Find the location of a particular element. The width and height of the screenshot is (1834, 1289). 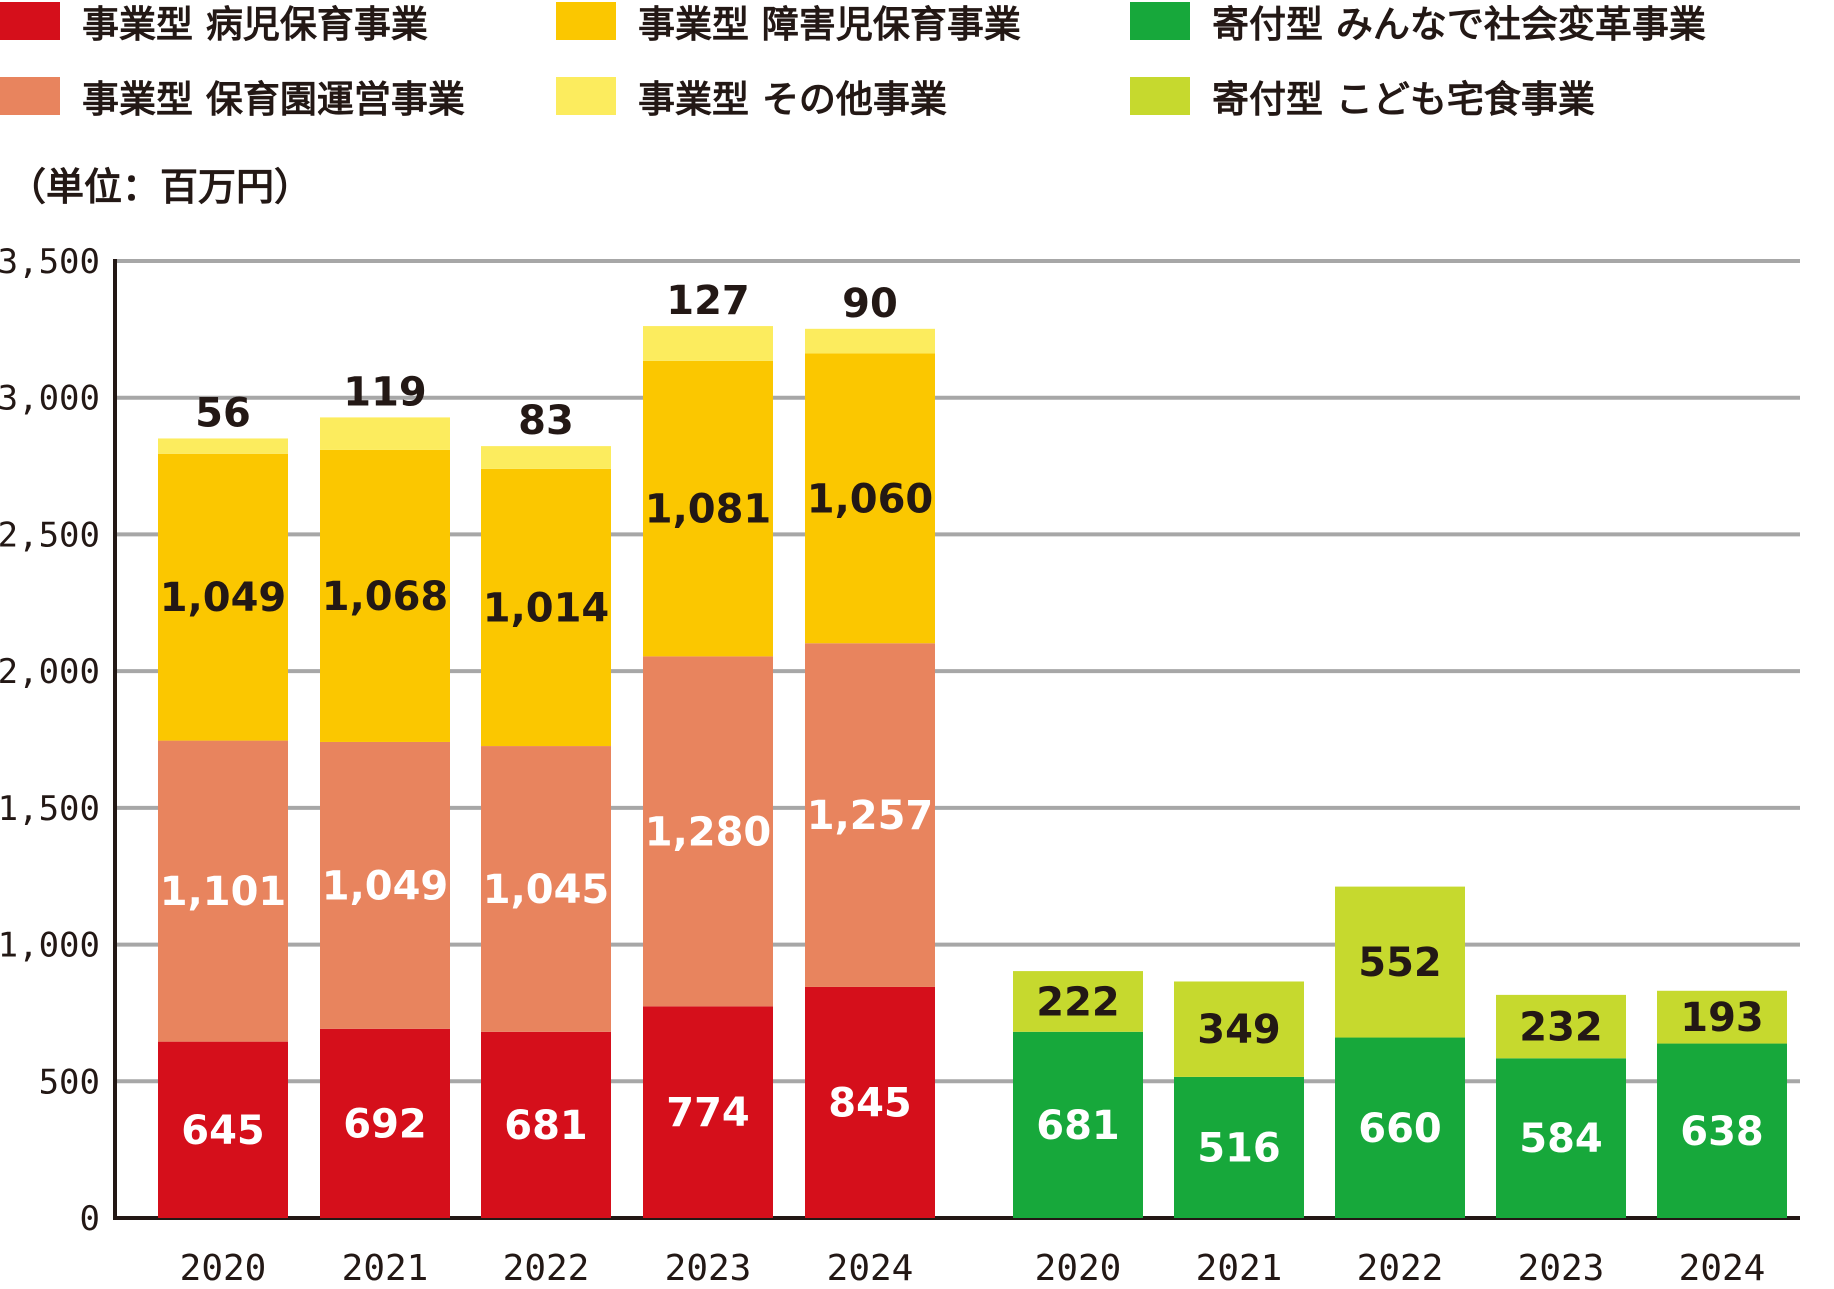

data-label: 584 is located at coordinates (1561, 1139).